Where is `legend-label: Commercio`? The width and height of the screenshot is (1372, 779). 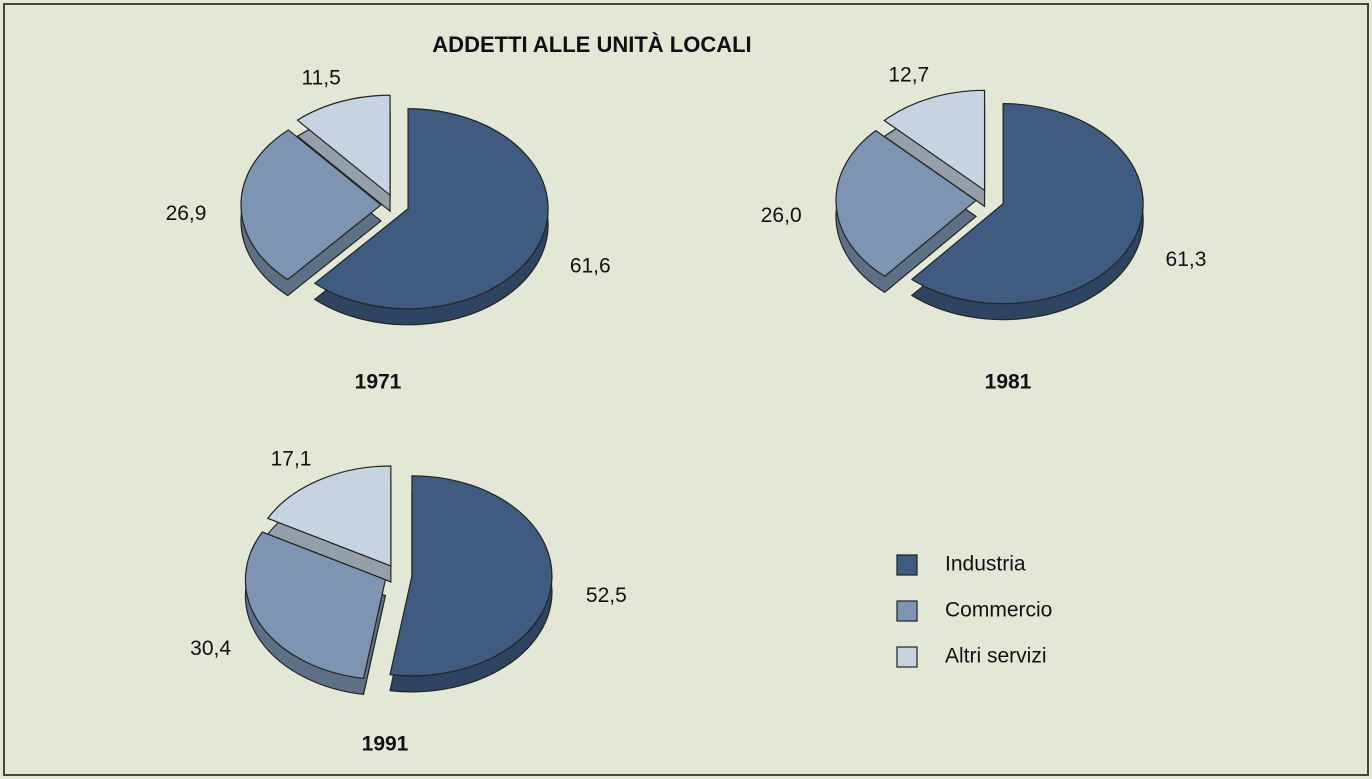 legend-label: Commercio is located at coordinates (998, 610).